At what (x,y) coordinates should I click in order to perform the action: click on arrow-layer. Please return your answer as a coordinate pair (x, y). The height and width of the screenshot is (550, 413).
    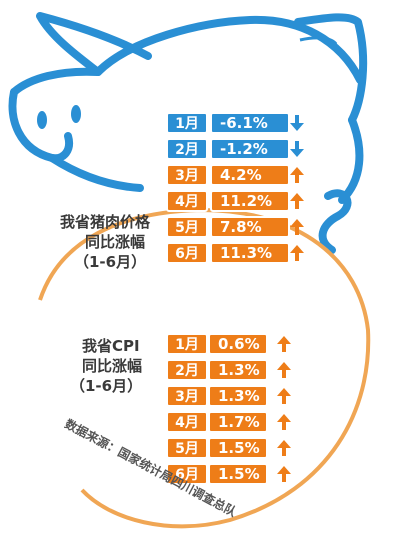
    Looking at the image, I should click on (290, 298).